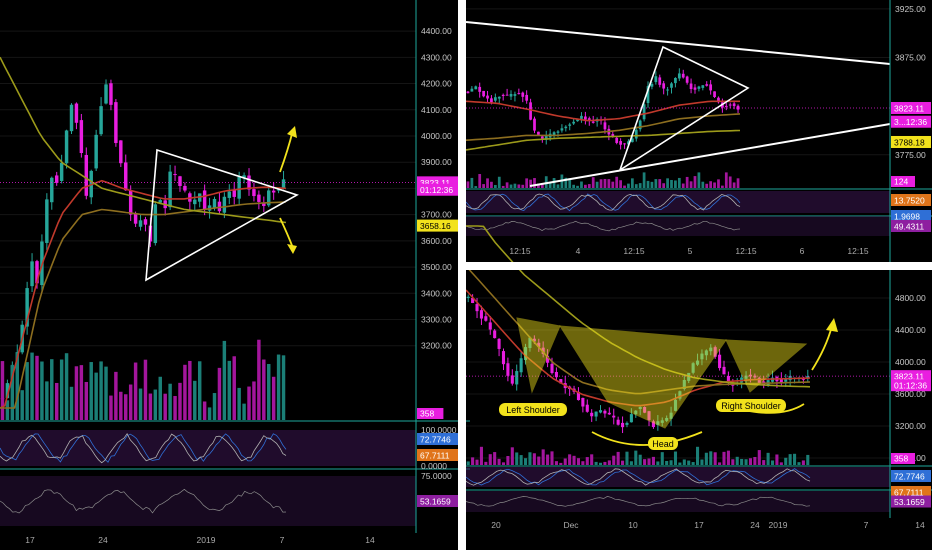 The image size is (932, 550). I want to click on x-tick-label: 5, so click(690, 251).